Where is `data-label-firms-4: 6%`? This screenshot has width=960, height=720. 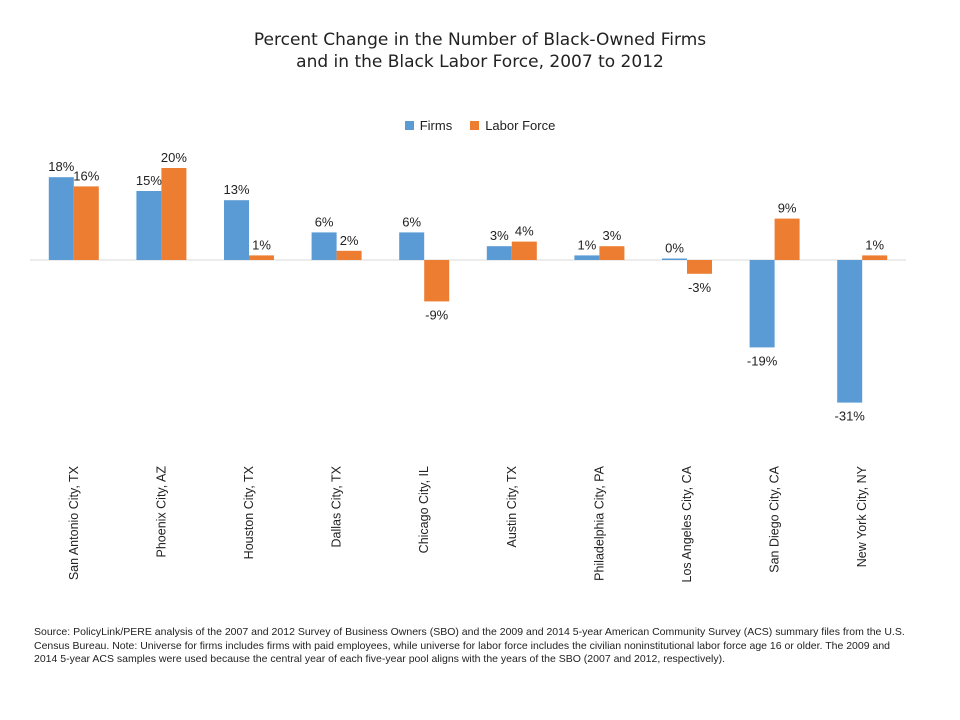 data-label-firms-4: 6% is located at coordinates (324, 221).